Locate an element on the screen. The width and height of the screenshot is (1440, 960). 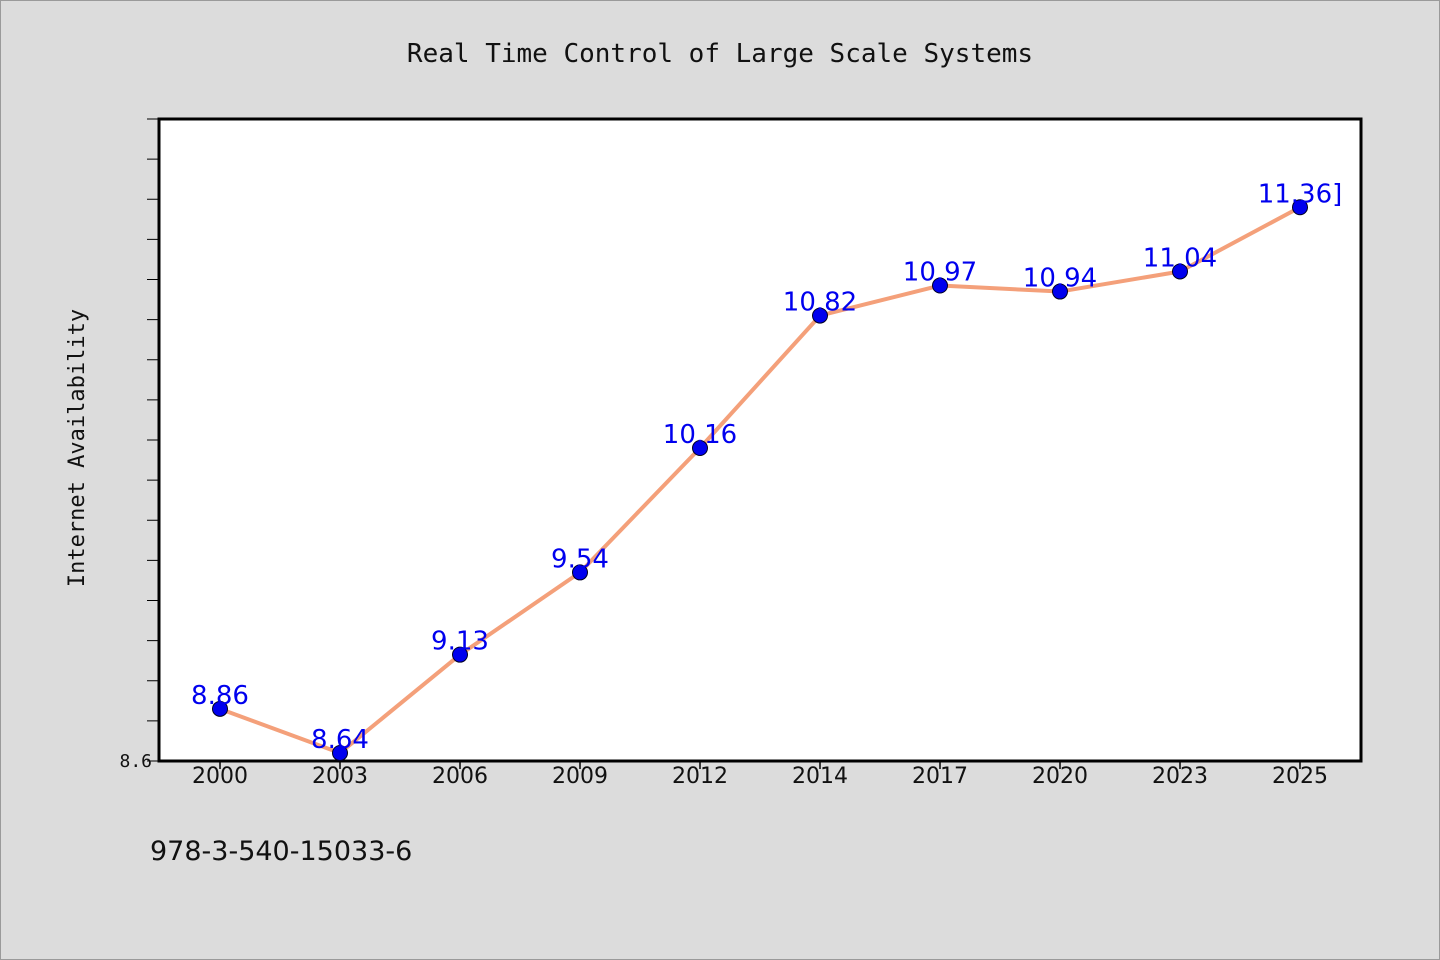
y-axis-ticks: 8.6 is located at coordinates (139, 445).